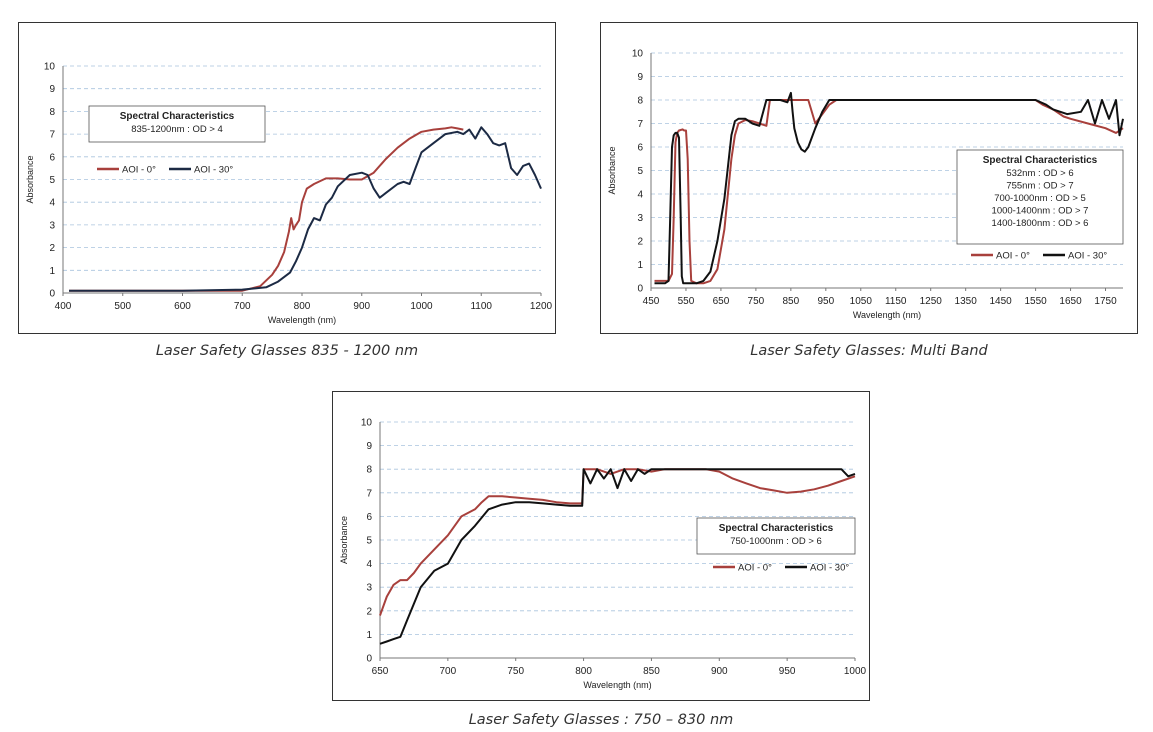 This screenshot has width=1153, height=732. What do you see at coordinates (1039, 186) in the screenshot?
I see `spectral-box-line: 755nm : OD > 7` at bounding box center [1039, 186].